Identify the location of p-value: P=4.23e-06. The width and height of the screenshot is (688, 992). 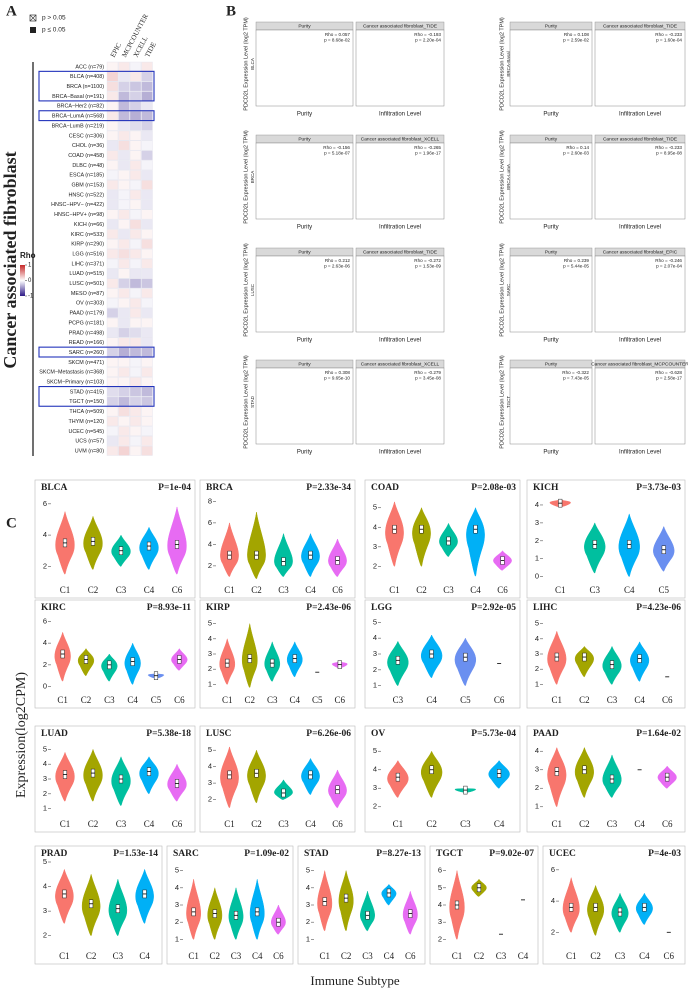
(658, 608).